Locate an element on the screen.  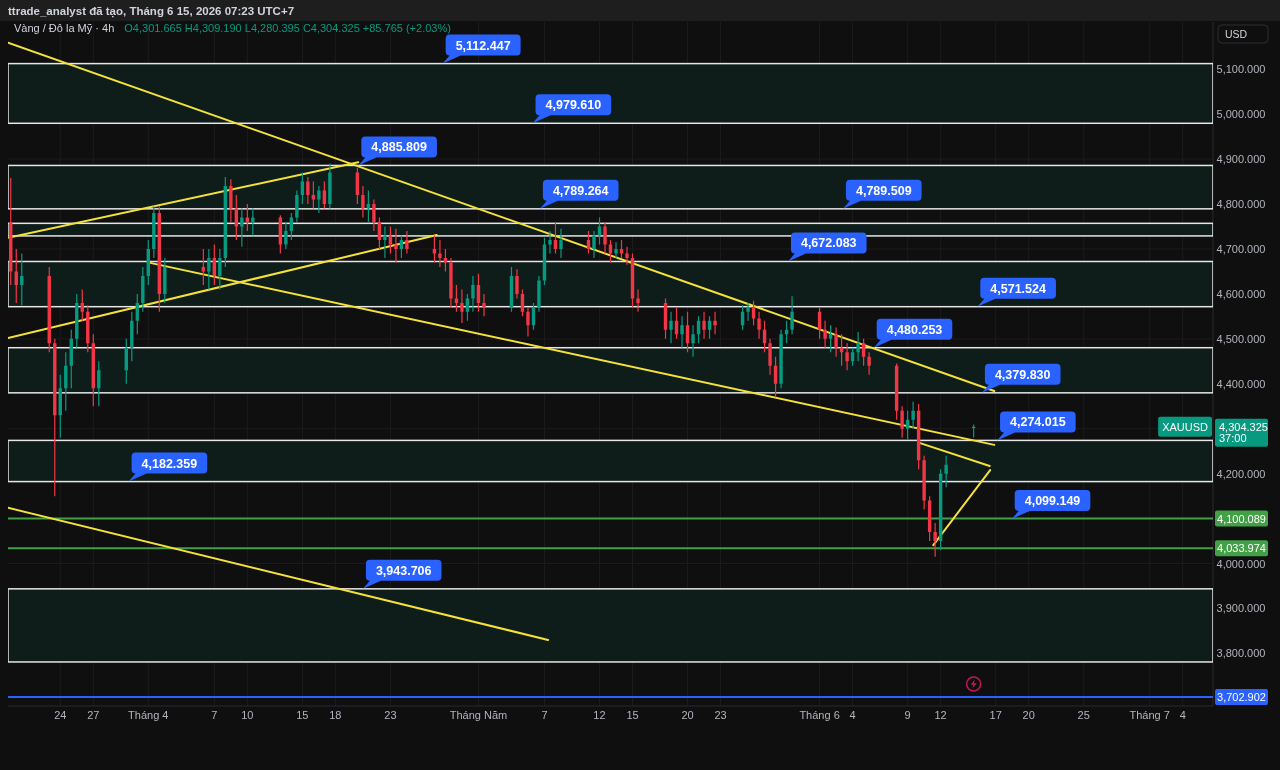
chart-title: Vàng / Đô la Mỹ · 4h is located at coordinates (64, 28).